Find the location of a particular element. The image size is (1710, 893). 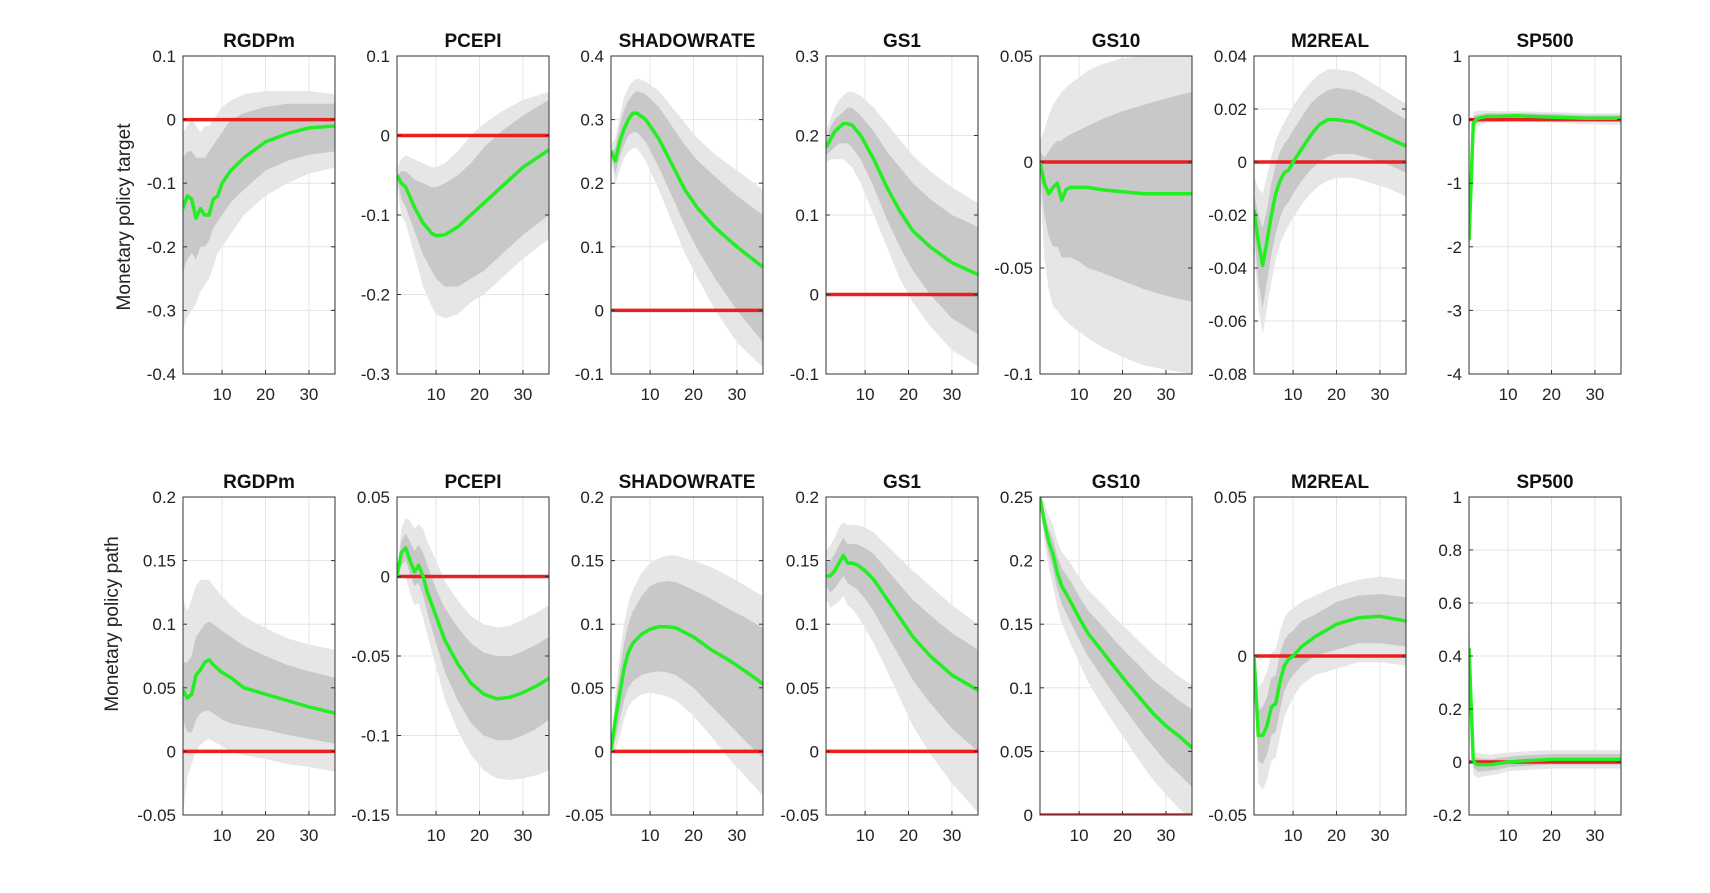

irf-panel-rgdpm-row2: -0.05 0 0.05 0.1 0.15 0.2 10 20 30 RGDPm is located at coordinates (236, 658).